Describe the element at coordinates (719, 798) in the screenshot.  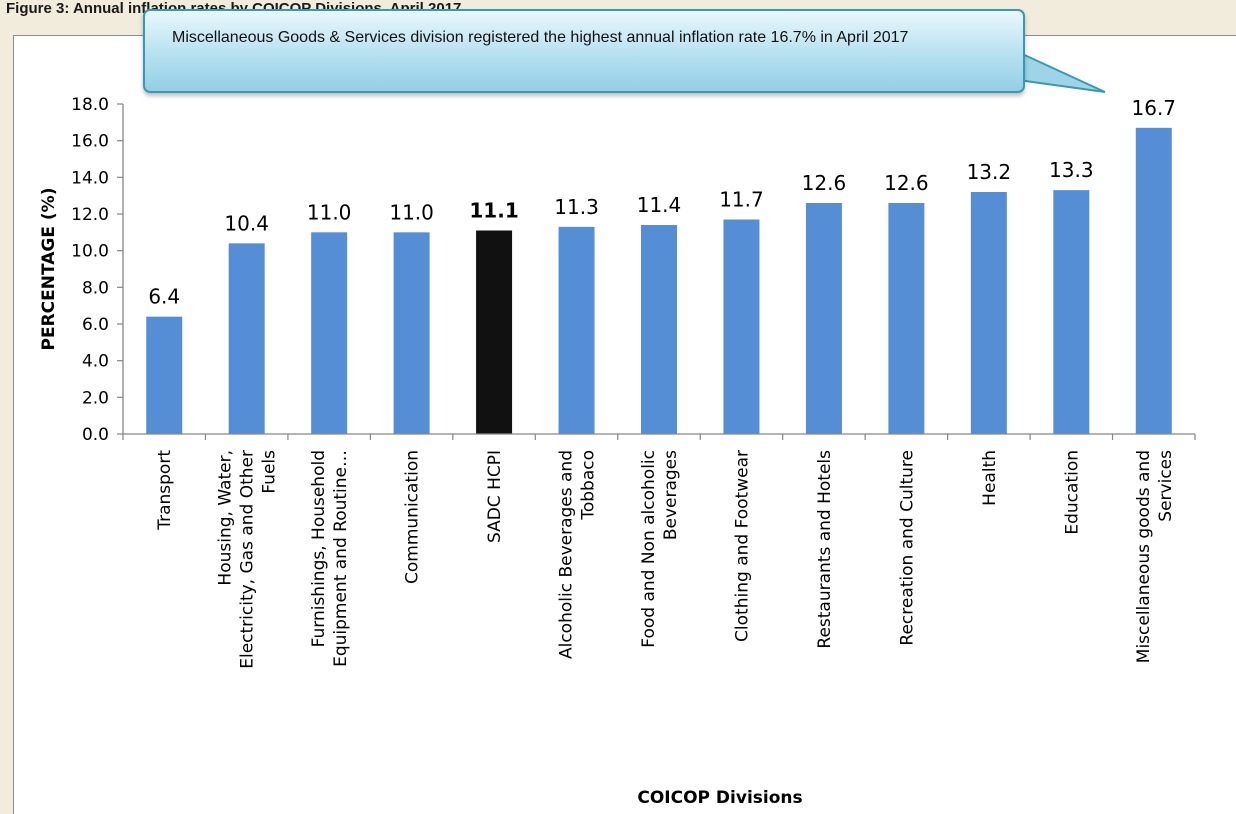
I see `x-axis-title: COICOP Divisions` at that location.